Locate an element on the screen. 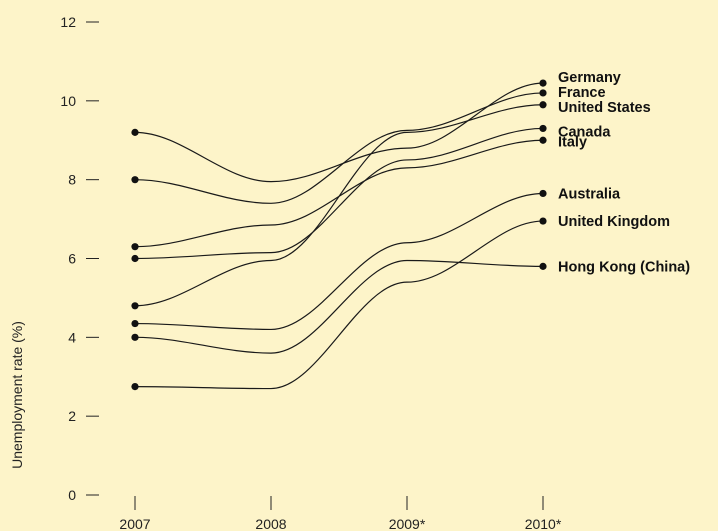 This screenshot has width=718, height=531. series-line-france is located at coordinates (339, 148).